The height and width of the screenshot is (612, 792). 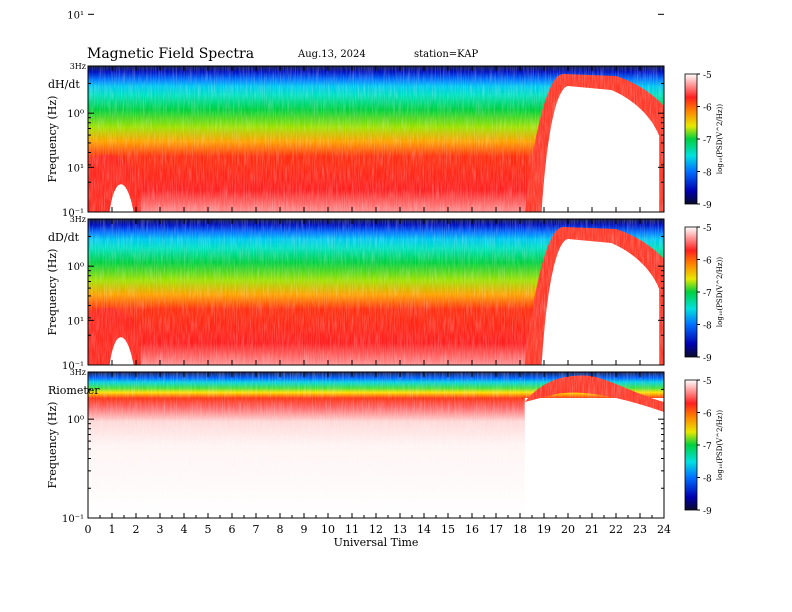 I want to click on station-label: station=KAP, so click(x=446, y=54).